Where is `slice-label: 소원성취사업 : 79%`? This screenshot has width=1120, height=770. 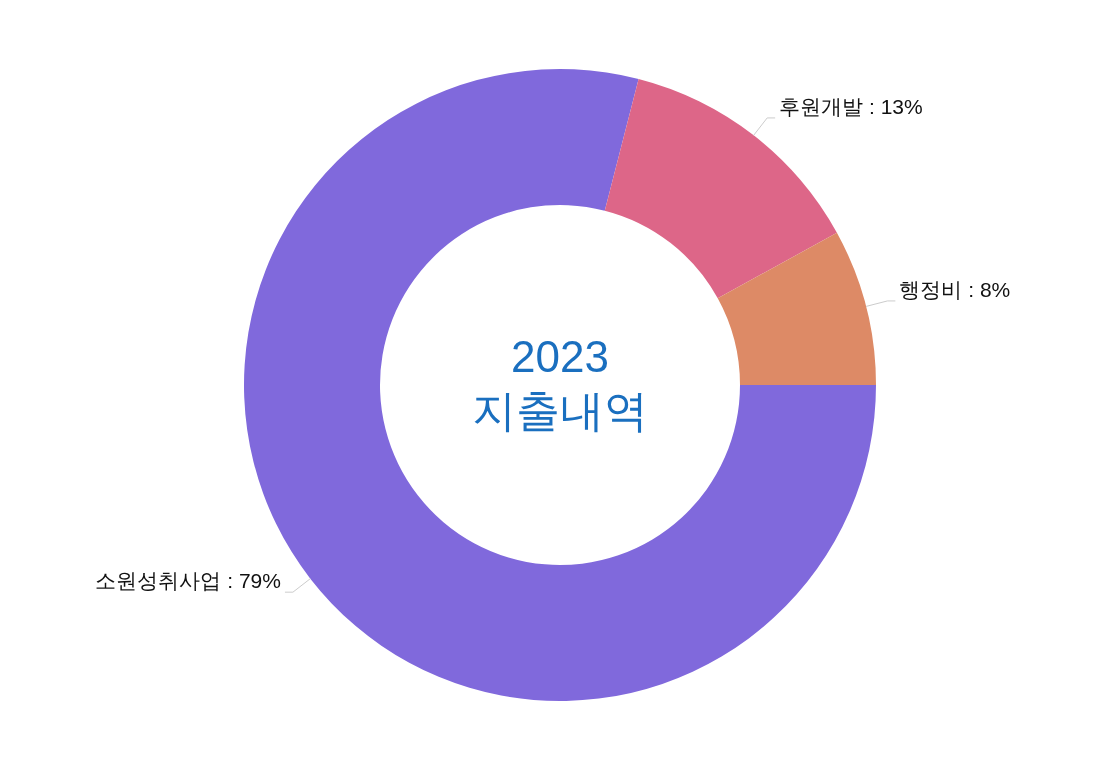
slice-label: 소원성취사업 : 79% is located at coordinates (188, 581).